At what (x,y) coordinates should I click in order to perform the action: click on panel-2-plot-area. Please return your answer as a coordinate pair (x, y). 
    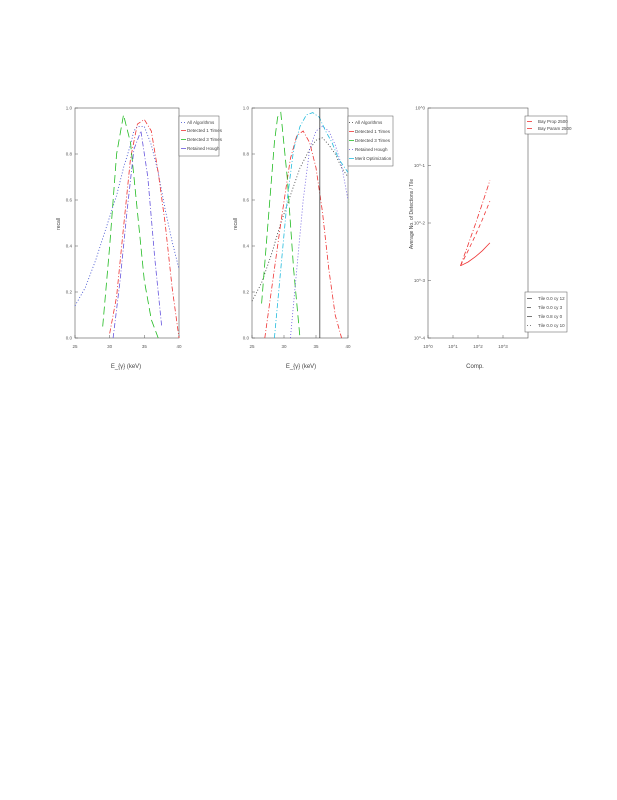
    Looking at the image, I should click on (300, 223).